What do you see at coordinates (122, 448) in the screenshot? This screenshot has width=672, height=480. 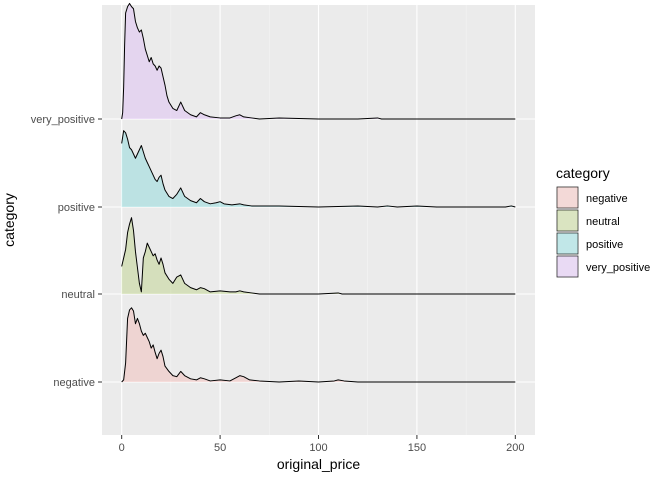 I see `x-tick-label: 0` at bounding box center [122, 448].